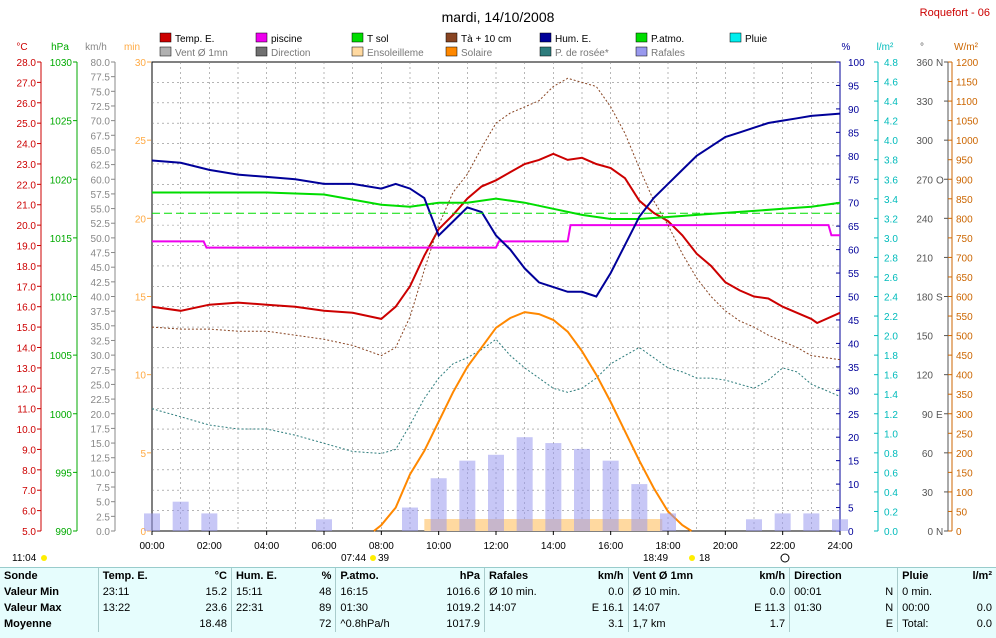 This screenshot has width=996, height=638. What do you see at coordinates (982, 576) in the screenshot?
I see `summary-cell: l/m²` at bounding box center [982, 576].